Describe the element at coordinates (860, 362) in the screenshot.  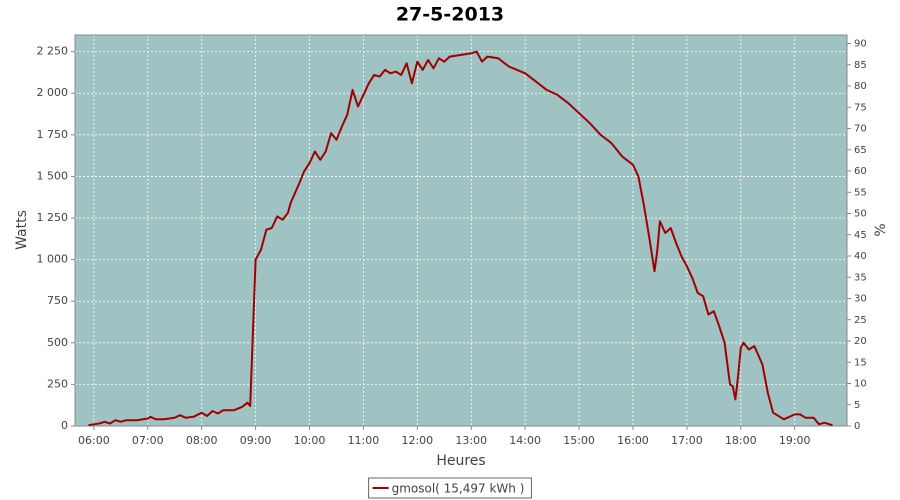
I see `y2-tick-label: 15` at that location.